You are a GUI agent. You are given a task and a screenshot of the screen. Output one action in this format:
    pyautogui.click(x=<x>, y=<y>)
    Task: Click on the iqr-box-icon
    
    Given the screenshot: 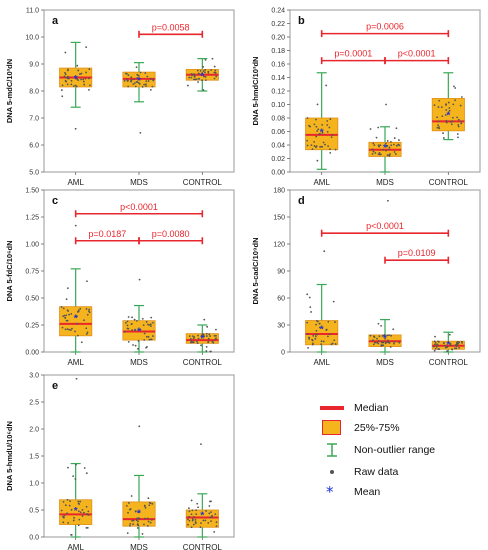 What is the action you would take?
    pyautogui.click(x=332, y=428)
    